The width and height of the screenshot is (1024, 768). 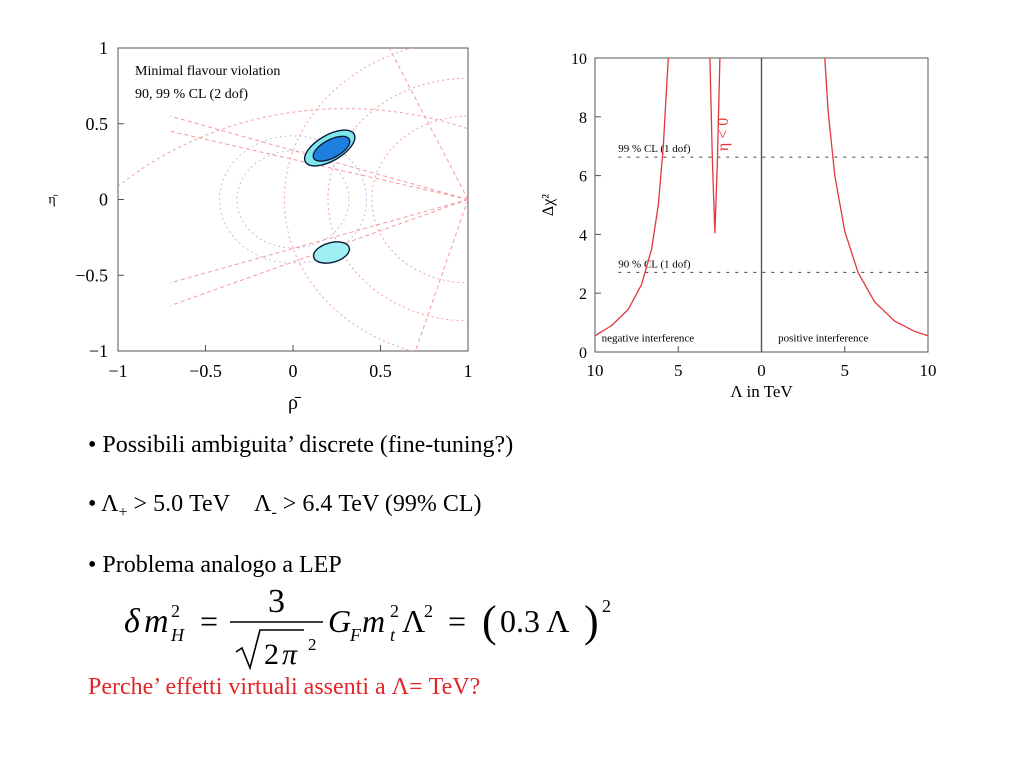 I want to click on y-tick-label-2: 4, so click(x=583, y=235).